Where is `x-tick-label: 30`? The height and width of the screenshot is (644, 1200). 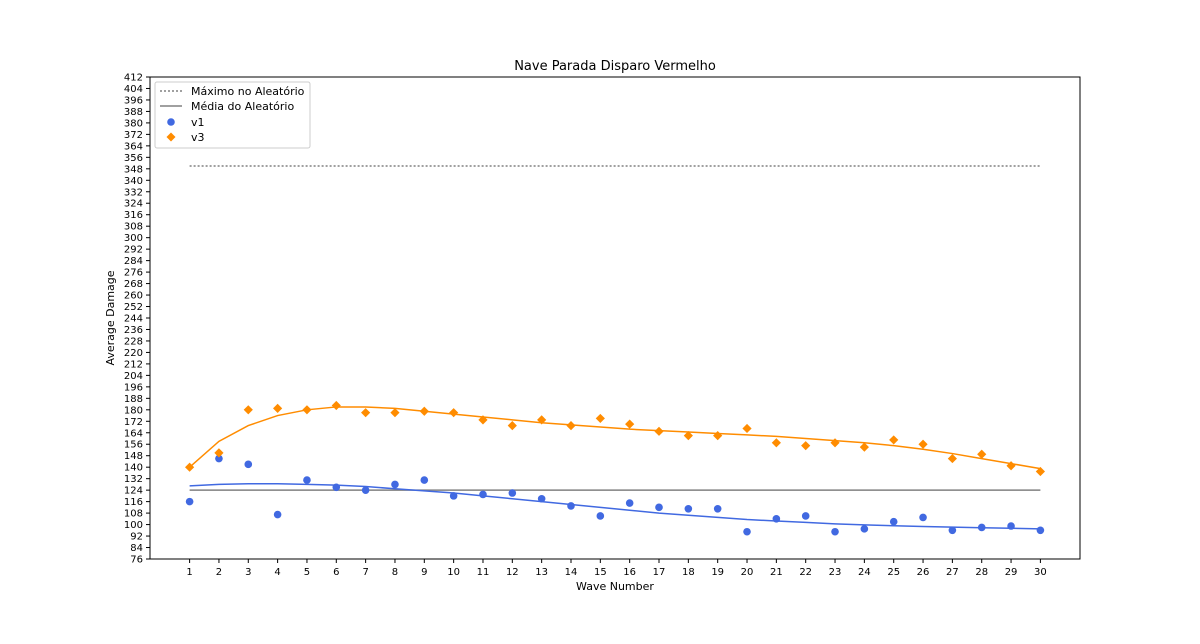 x-tick-label: 30 is located at coordinates (1040, 572).